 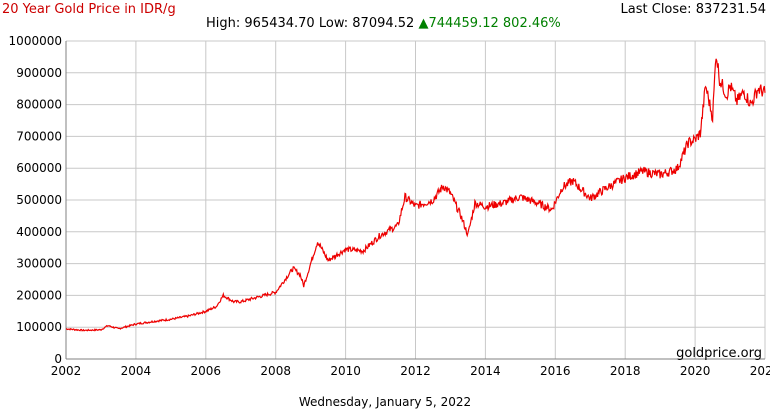 I want to click on y-tick-label: 700000, so click(x=39, y=136).